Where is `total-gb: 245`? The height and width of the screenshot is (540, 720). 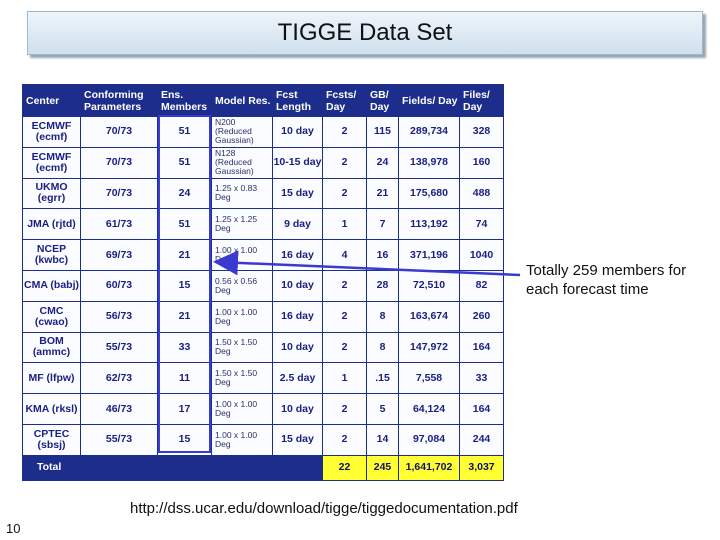 total-gb: 245 is located at coordinates (382, 467).